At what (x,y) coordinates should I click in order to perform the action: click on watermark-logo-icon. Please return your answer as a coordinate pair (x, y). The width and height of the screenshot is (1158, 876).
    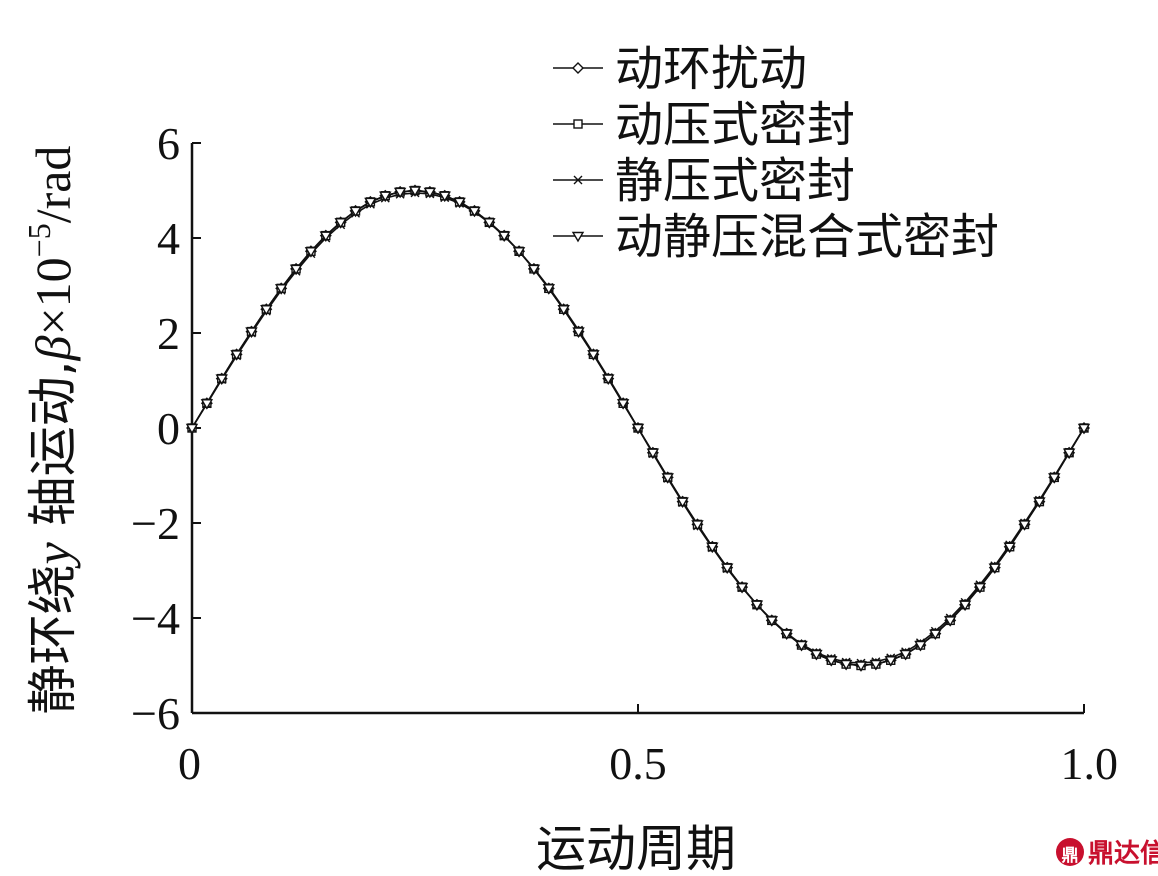
    Looking at the image, I should click on (1070, 852).